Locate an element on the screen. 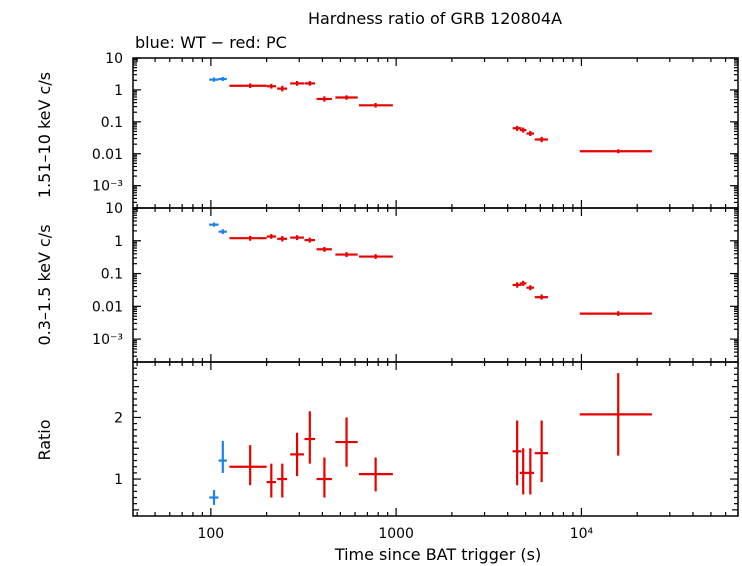 This screenshot has height=566, width=742. x-tick-label: 1000 is located at coordinates (396, 534).